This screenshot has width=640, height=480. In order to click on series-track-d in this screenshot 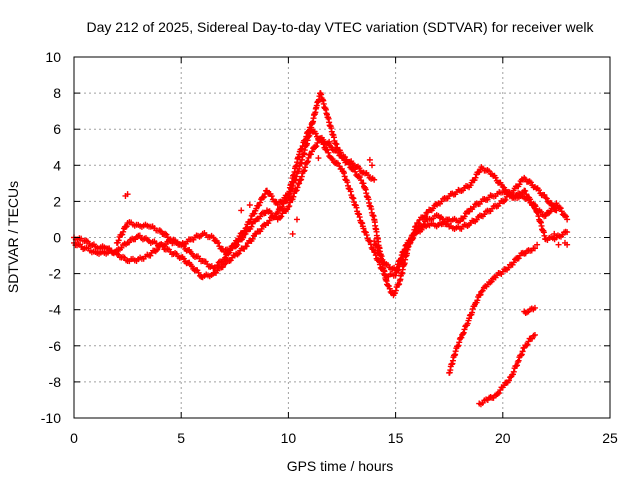, I will do `click(471, 231)`.